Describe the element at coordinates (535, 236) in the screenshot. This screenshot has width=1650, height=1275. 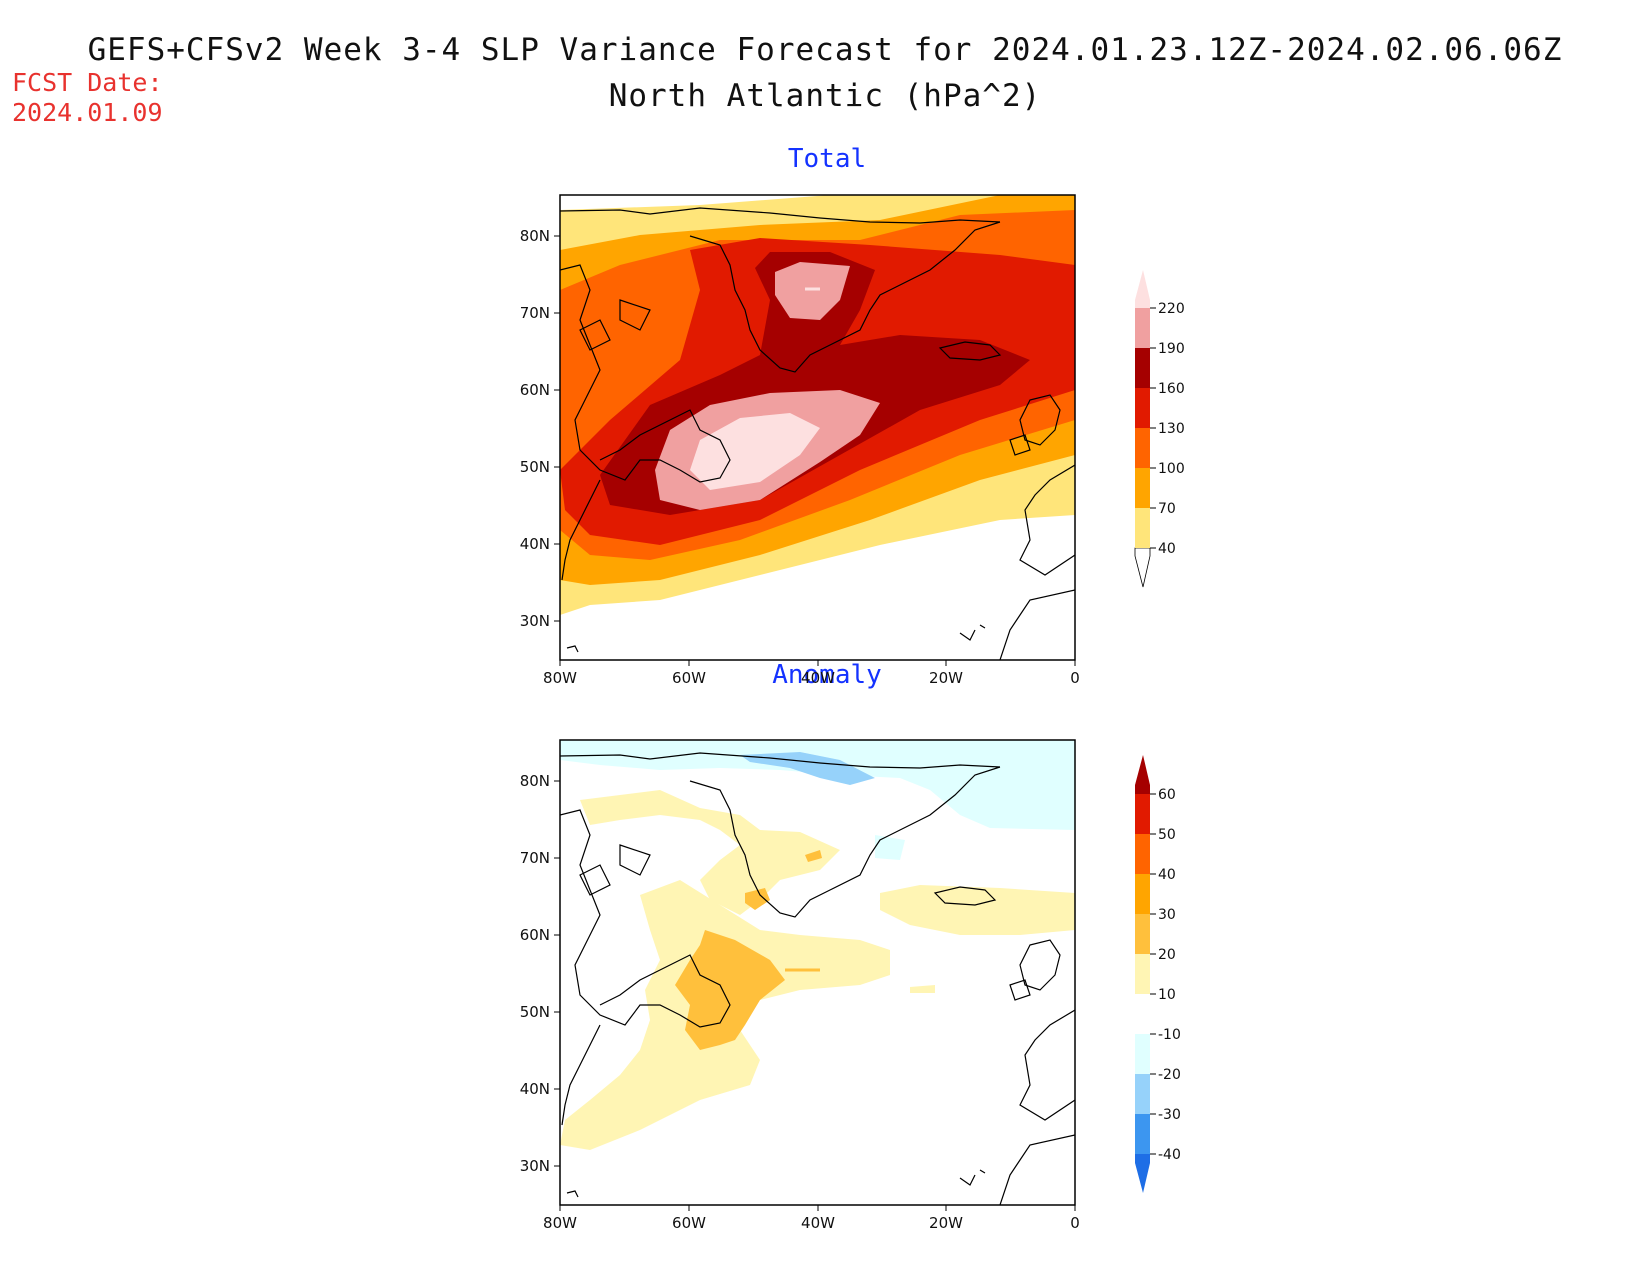
I see `total-ytick-80n: 80N` at that location.